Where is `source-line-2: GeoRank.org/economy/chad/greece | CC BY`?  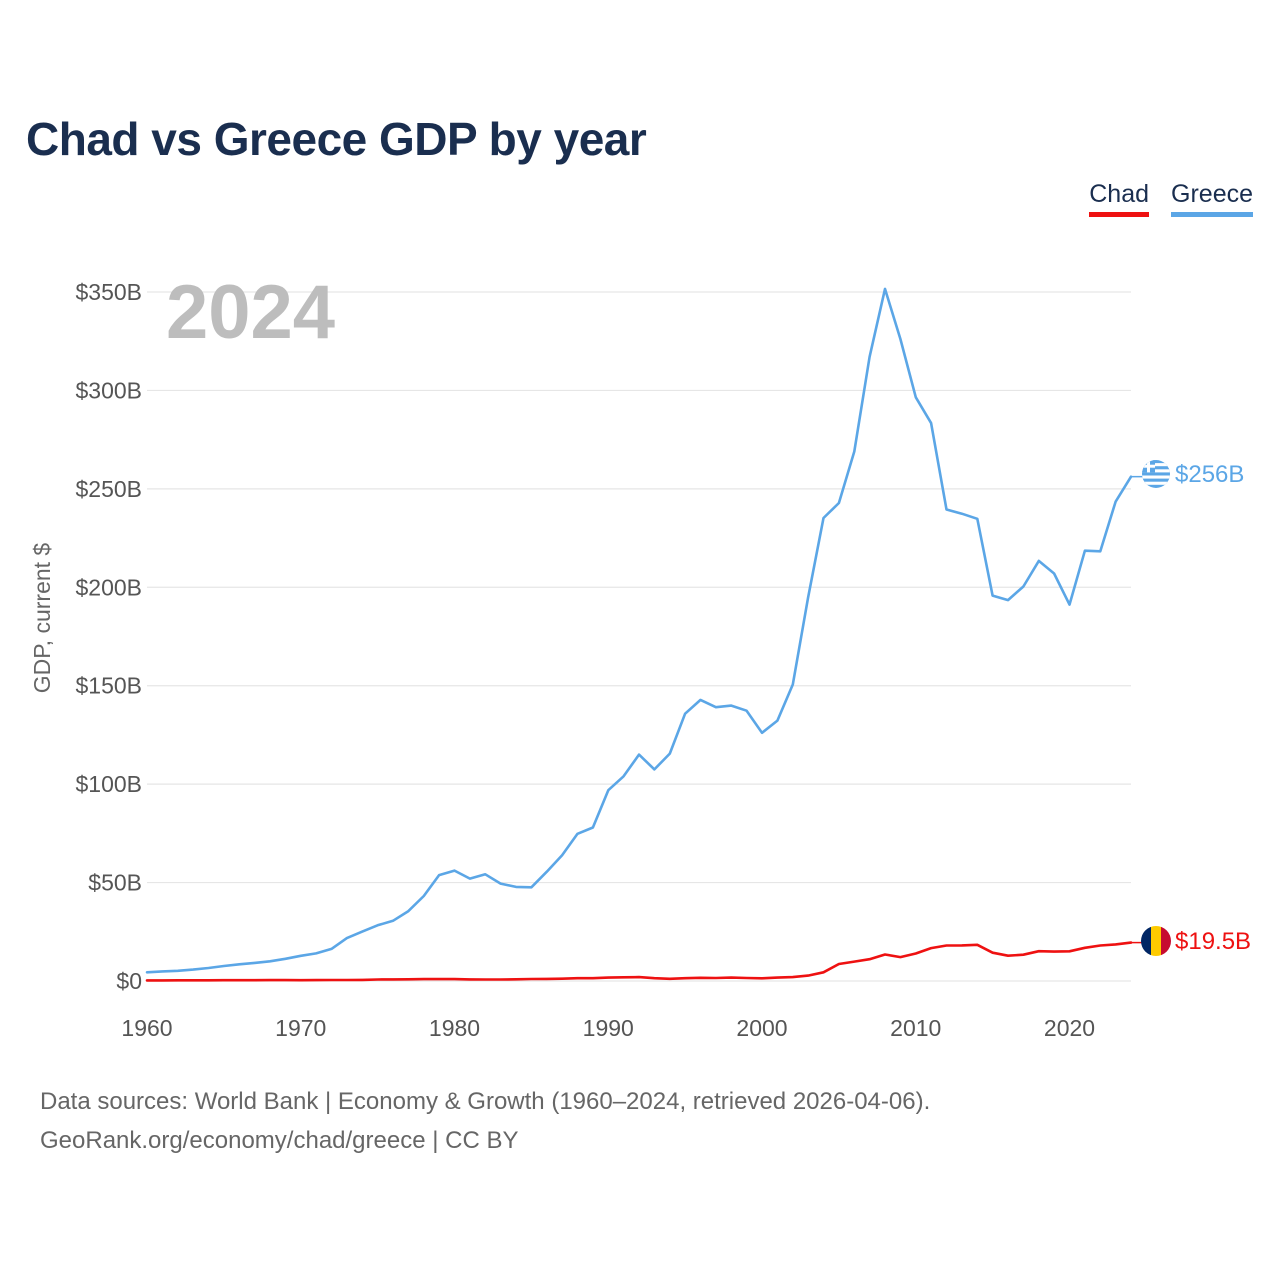 source-line-2: GeoRank.org/economy/chad/greece | CC BY is located at coordinates (279, 1140).